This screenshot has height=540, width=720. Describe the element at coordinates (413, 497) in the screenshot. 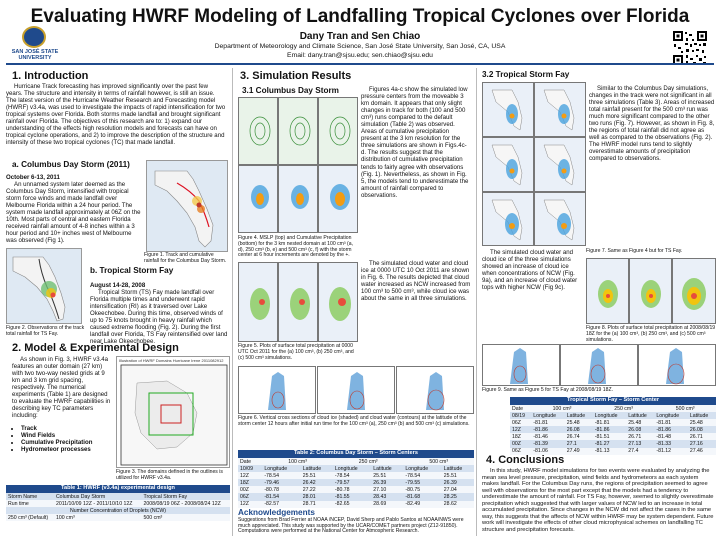

I see `table-cell: -81.68` at that location.